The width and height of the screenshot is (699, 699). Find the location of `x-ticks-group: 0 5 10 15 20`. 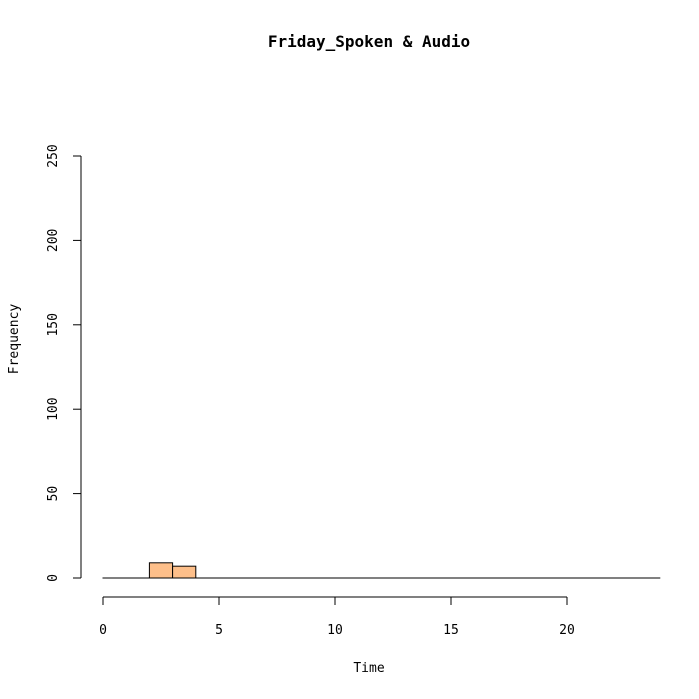

x-ticks-group: 0 5 10 15 20 is located at coordinates (337, 617).